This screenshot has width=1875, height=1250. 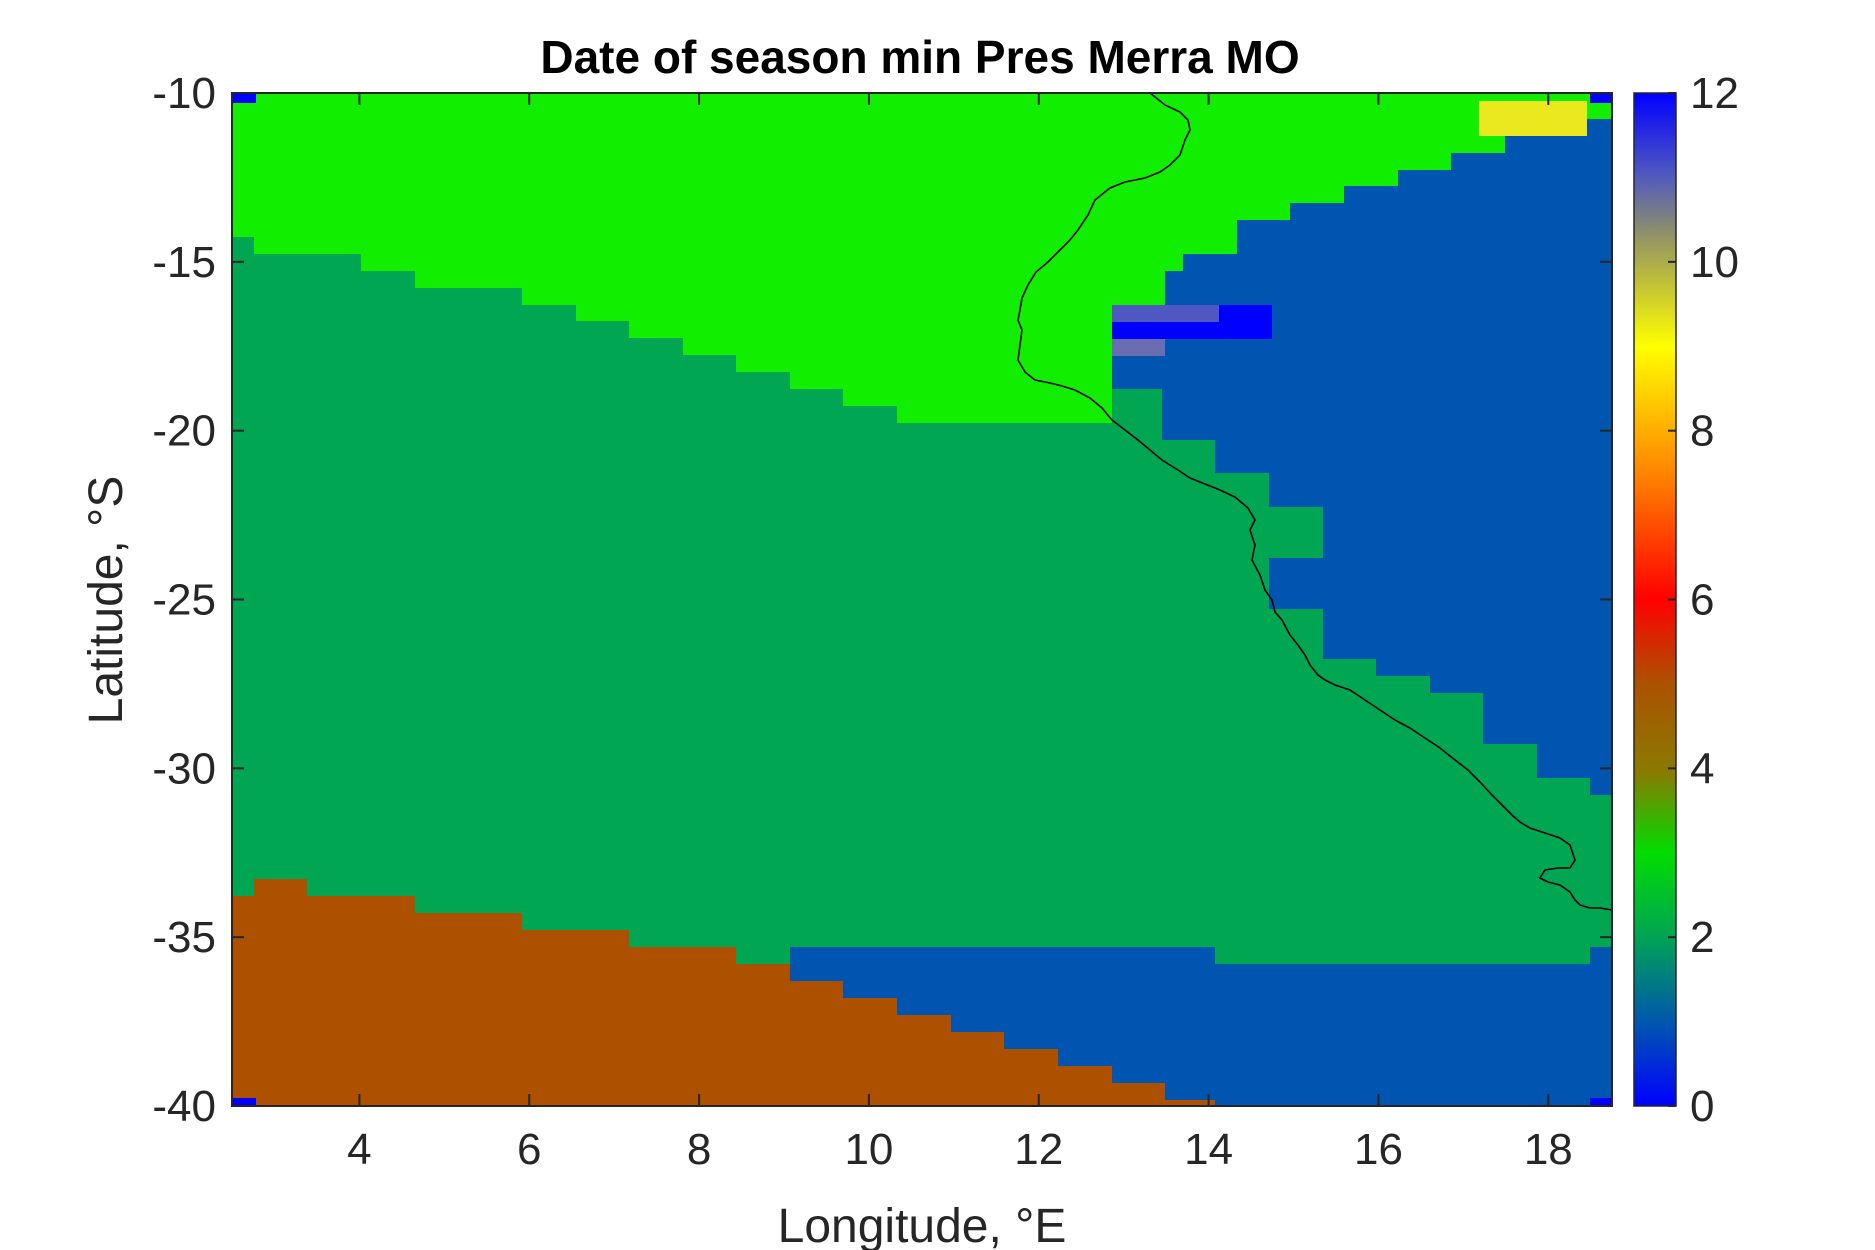 I want to click on colorbar-tick-label: 6, so click(x=1702, y=600).